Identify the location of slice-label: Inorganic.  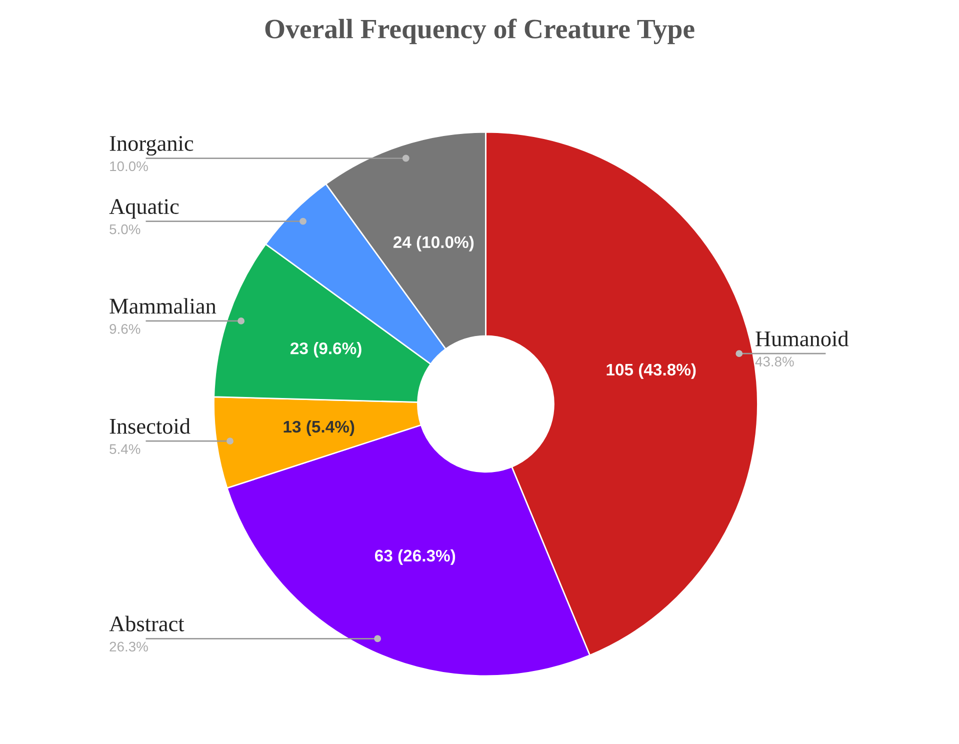
(152, 146).